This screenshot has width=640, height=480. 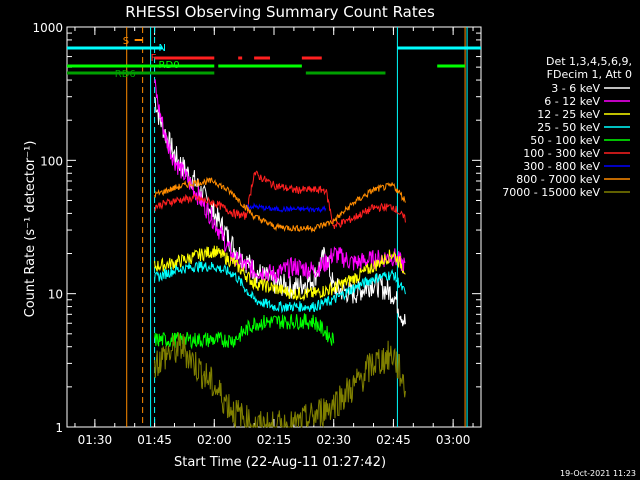 What do you see at coordinates (561, 153) in the screenshot?
I see `legend-entry-label: 100 - 300 keV` at bounding box center [561, 153].